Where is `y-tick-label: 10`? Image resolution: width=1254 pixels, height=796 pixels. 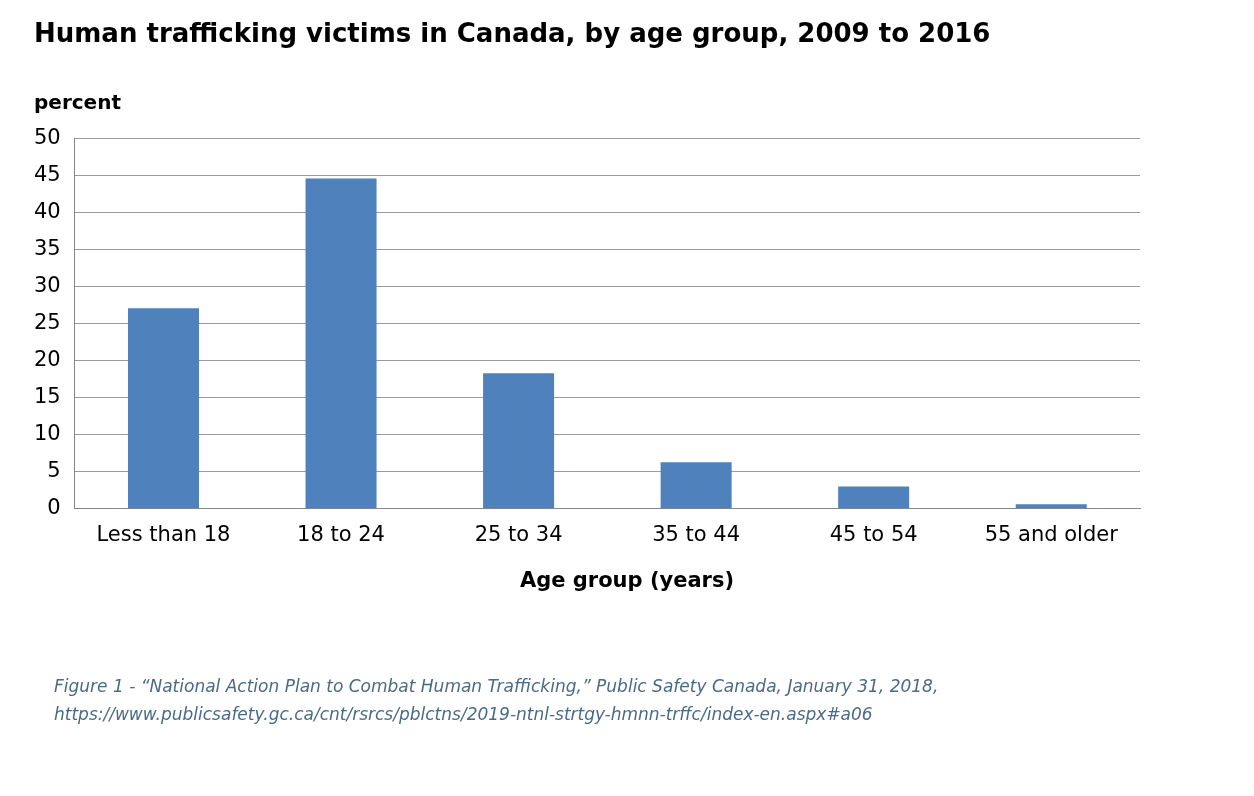
y-tick-label: 10 is located at coordinates (47, 433).